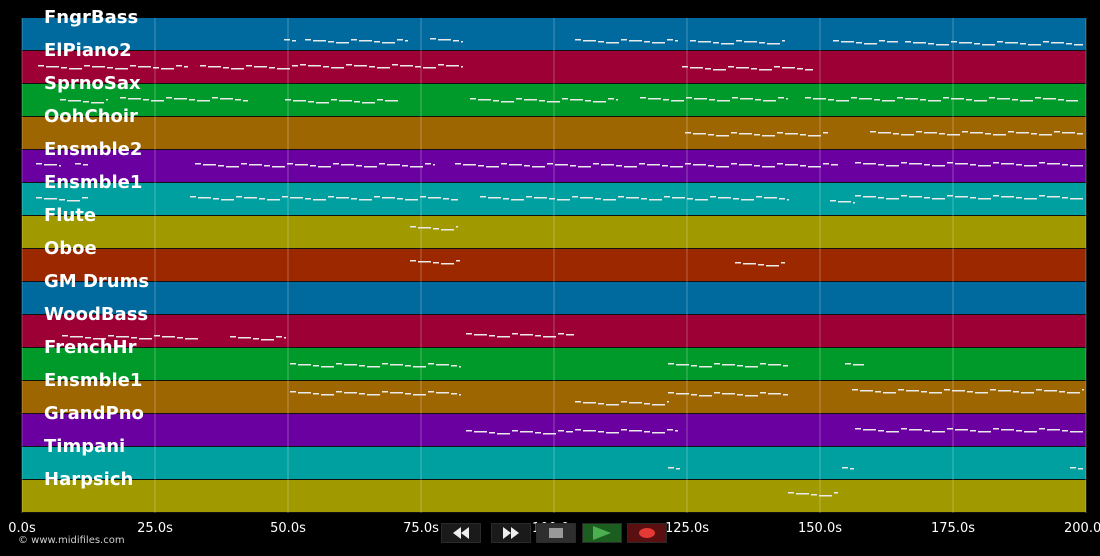 This screenshot has height=556, width=1100. Describe the element at coordinates (556, 533) in the screenshot. I see `stop-button` at that location.